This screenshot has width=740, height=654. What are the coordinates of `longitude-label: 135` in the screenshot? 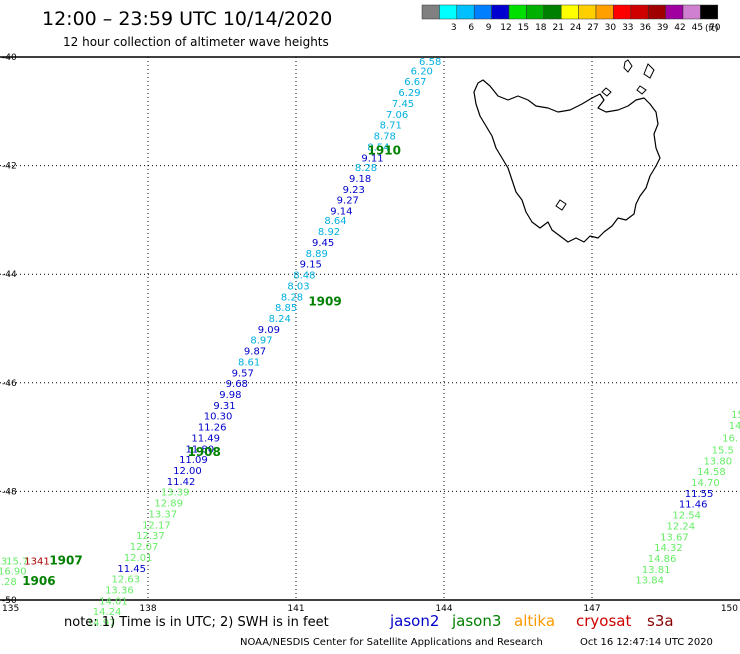 It's located at (10, 609).